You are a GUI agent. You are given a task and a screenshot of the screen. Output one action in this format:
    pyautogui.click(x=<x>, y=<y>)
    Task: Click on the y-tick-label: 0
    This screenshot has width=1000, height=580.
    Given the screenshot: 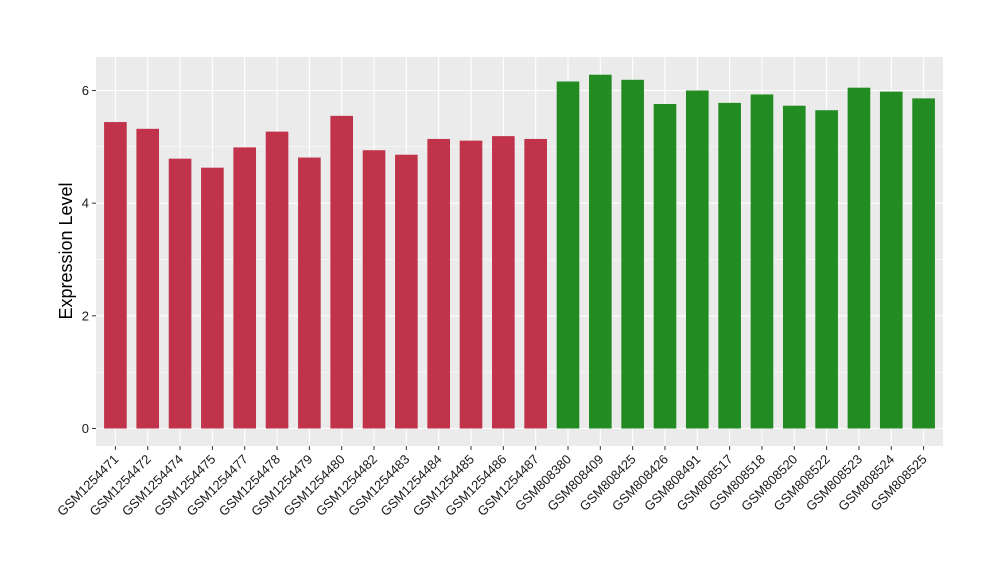 What is the action you would take?
    pyautogui.click(x=85, y=428)
    